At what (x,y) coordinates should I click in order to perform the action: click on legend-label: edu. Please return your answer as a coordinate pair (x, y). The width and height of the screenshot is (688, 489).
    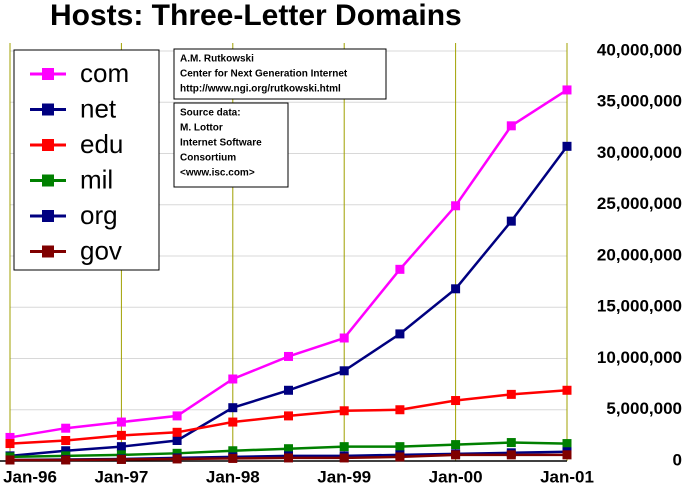
    Looking at the image, I should click on (101, 144).